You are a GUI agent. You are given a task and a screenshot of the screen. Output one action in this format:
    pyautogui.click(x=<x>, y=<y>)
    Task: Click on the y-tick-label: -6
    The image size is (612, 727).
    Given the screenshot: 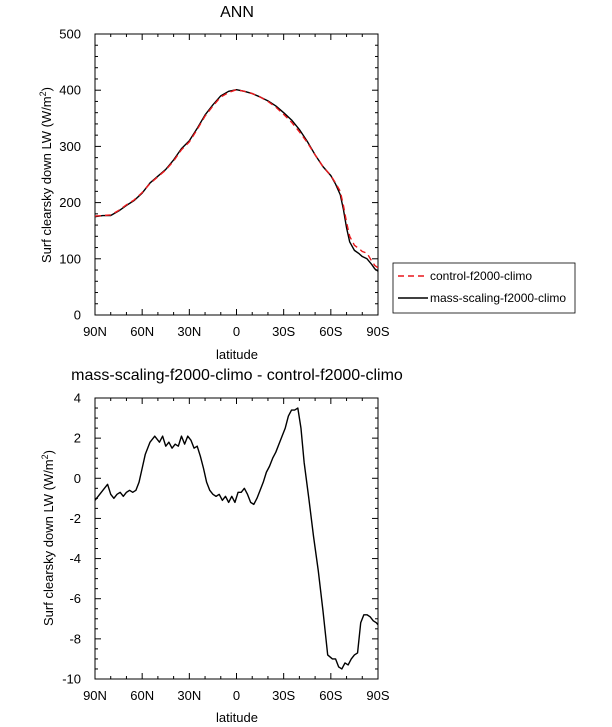 What is the action you would take?
    pyautogui.click(x=75, y=598)
    